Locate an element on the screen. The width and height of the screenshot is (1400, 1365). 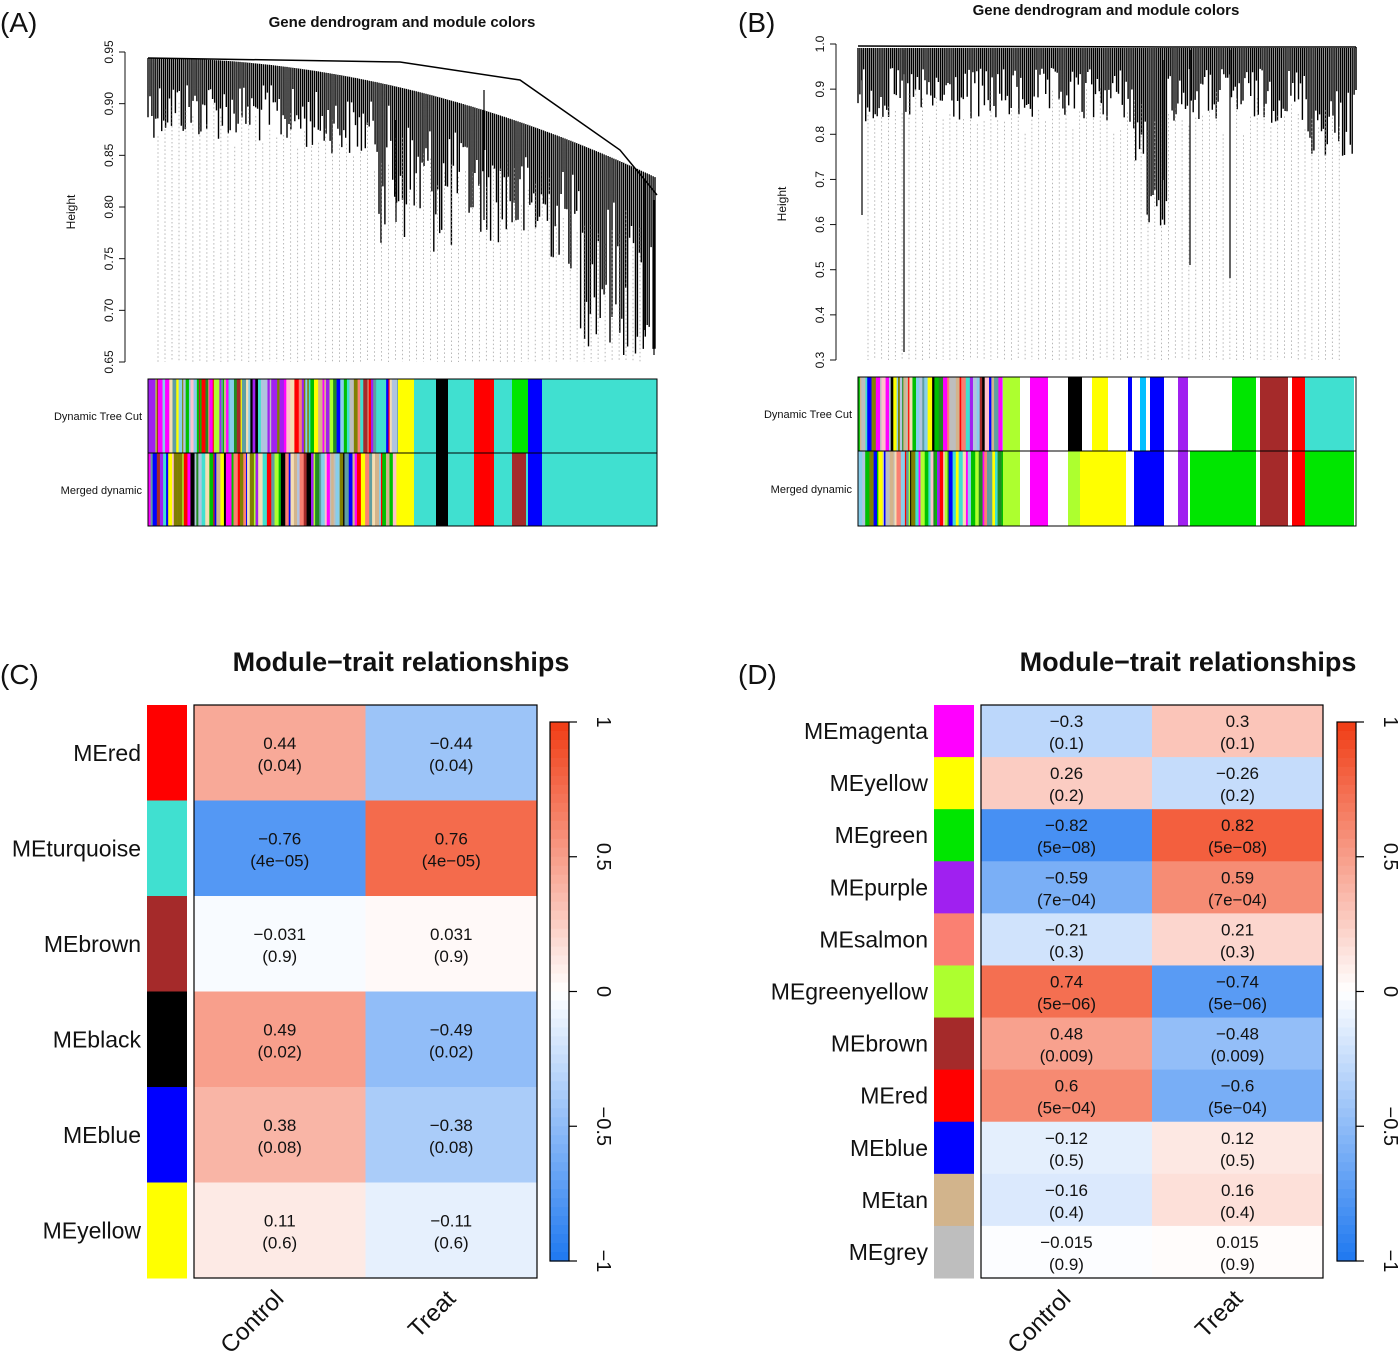
heatmap-row: MEyellow 0.11 (0.6) −0.11 (0.6) is located at coordinates (290, 1230).